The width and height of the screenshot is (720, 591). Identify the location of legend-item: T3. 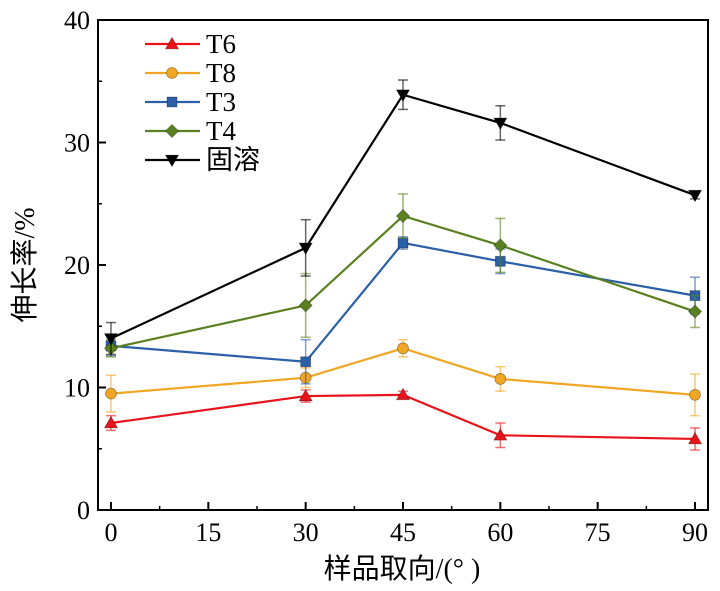
(190, 102).